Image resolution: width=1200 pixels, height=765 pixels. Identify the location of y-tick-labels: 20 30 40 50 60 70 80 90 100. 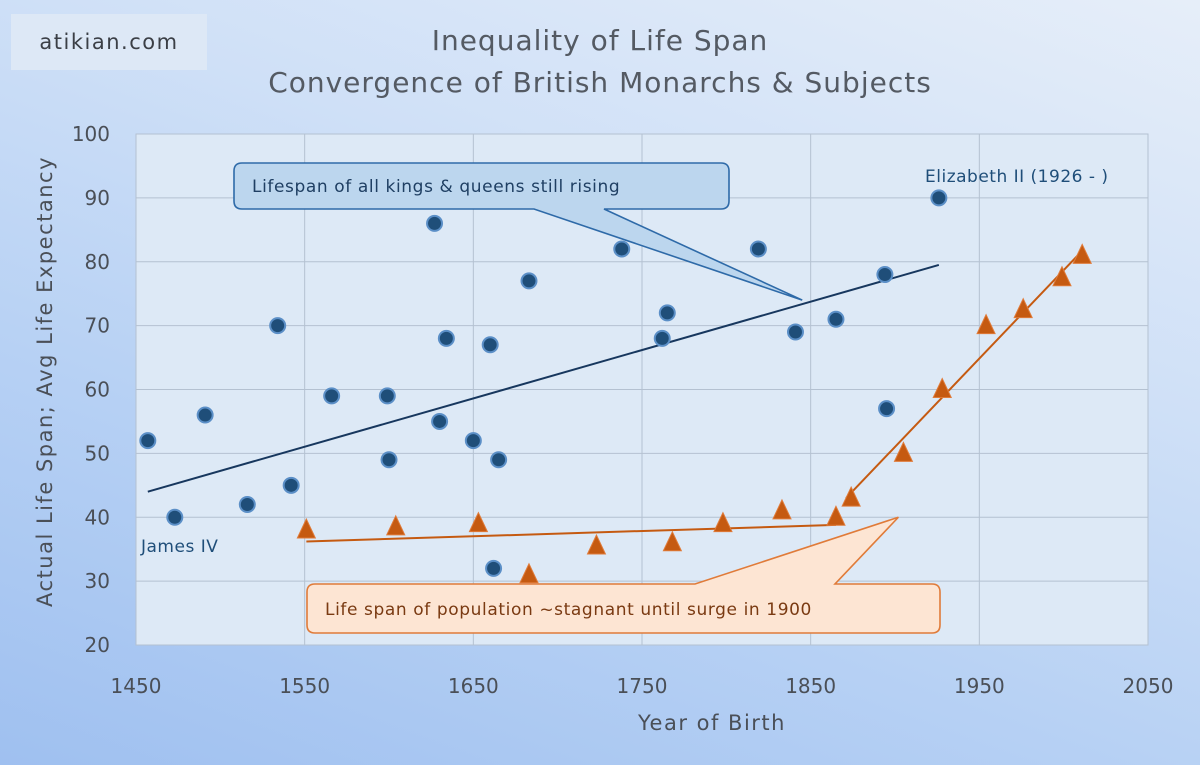
(91, 389).